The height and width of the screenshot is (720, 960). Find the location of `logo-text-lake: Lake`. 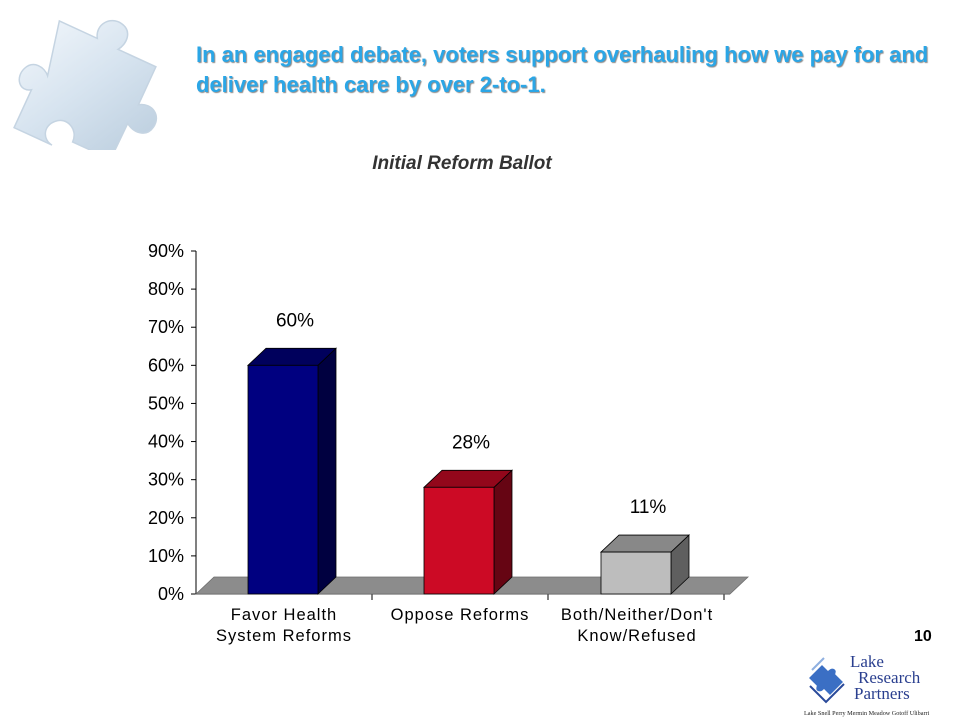

logo-text-lake: Lake is located at coordinates (867, 661).